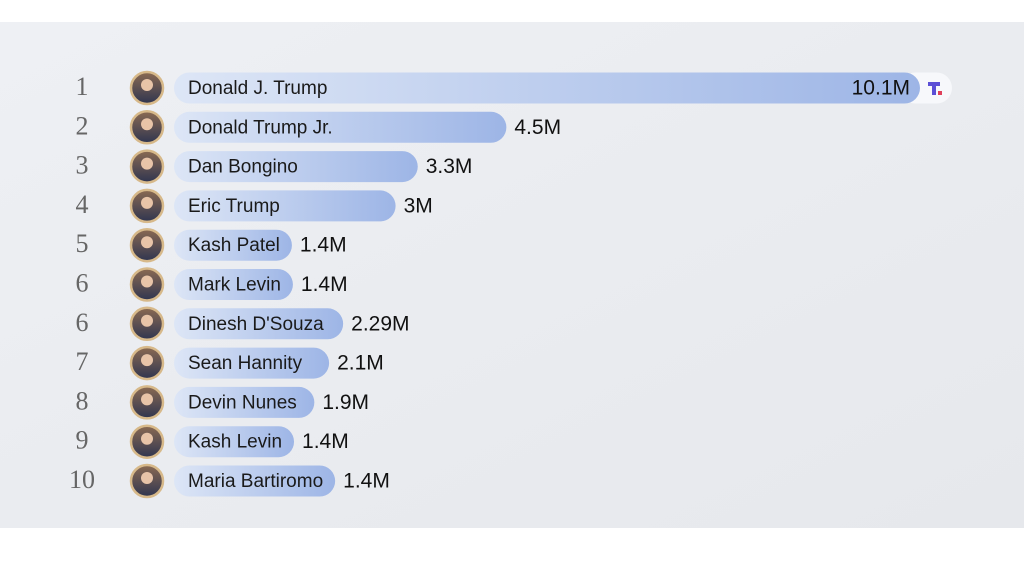 The image size is (1024, 572). What do you see at coordinates (345, 402) in the screenshot?
I see `value-label: 1.9M` at bounding box center [345, 402].